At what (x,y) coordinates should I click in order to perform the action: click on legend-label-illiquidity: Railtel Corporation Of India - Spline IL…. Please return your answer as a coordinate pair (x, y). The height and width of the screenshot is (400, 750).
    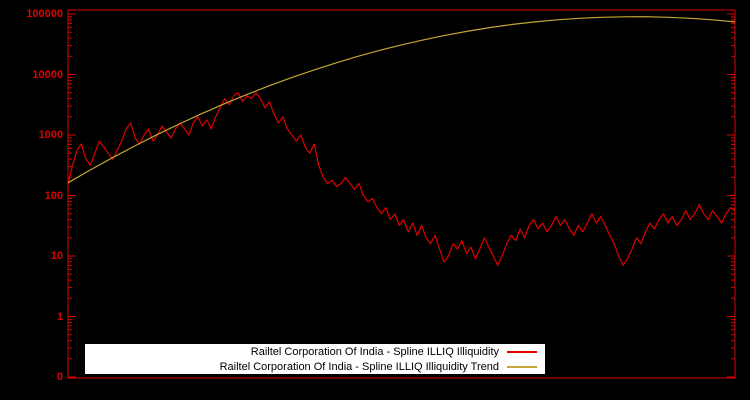
    Looking at the image, I should click on (374, 351).